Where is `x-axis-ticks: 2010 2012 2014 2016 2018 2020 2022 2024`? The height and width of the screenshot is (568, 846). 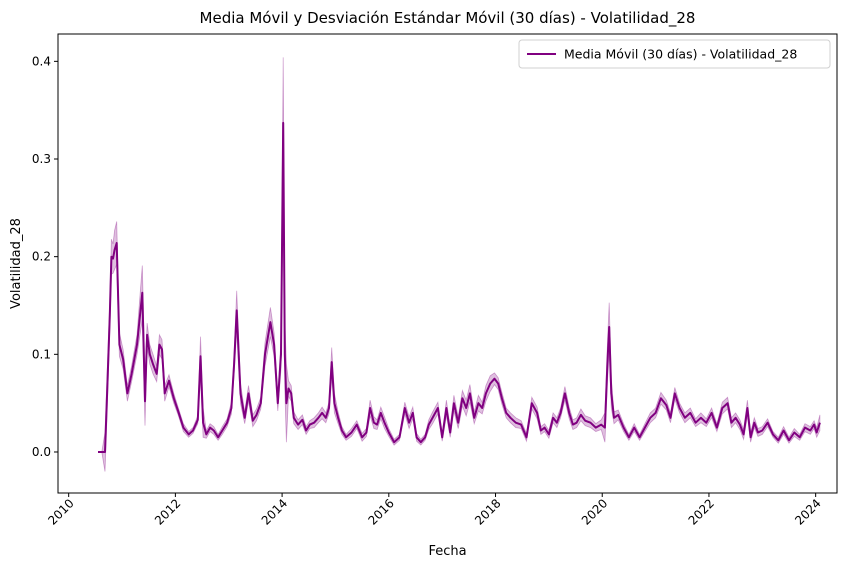
x-axis-ticks: 2010 2012 2014 2016 2018 2020 2022 2024 is located at coordinates (434, 510).